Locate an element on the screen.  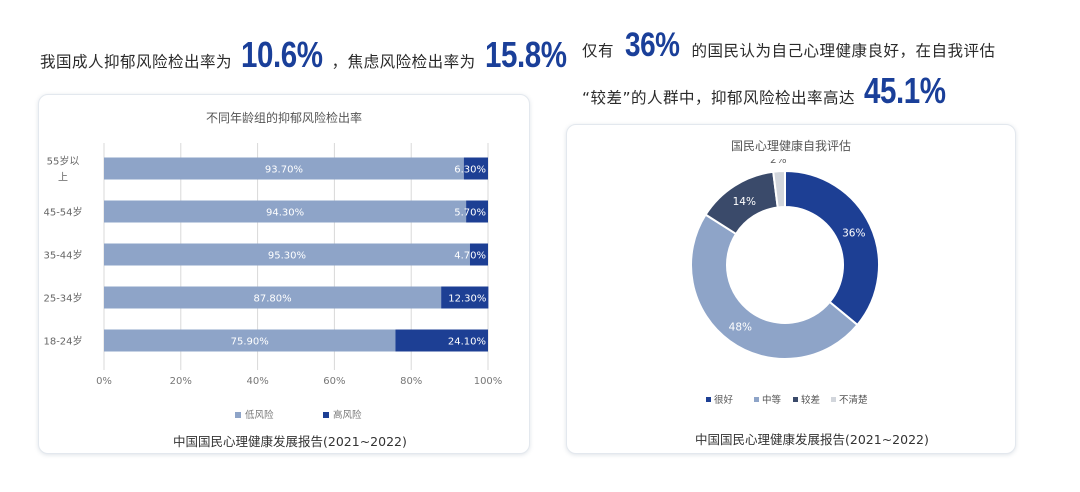
legend-label: 高风险 is located at coordinates (347, 415).